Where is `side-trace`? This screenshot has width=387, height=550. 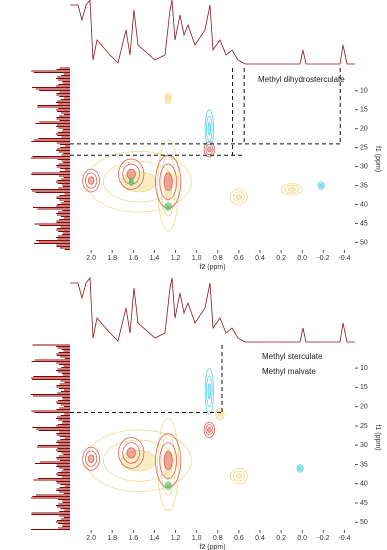 side-trace is located at coordinates (50, 158).